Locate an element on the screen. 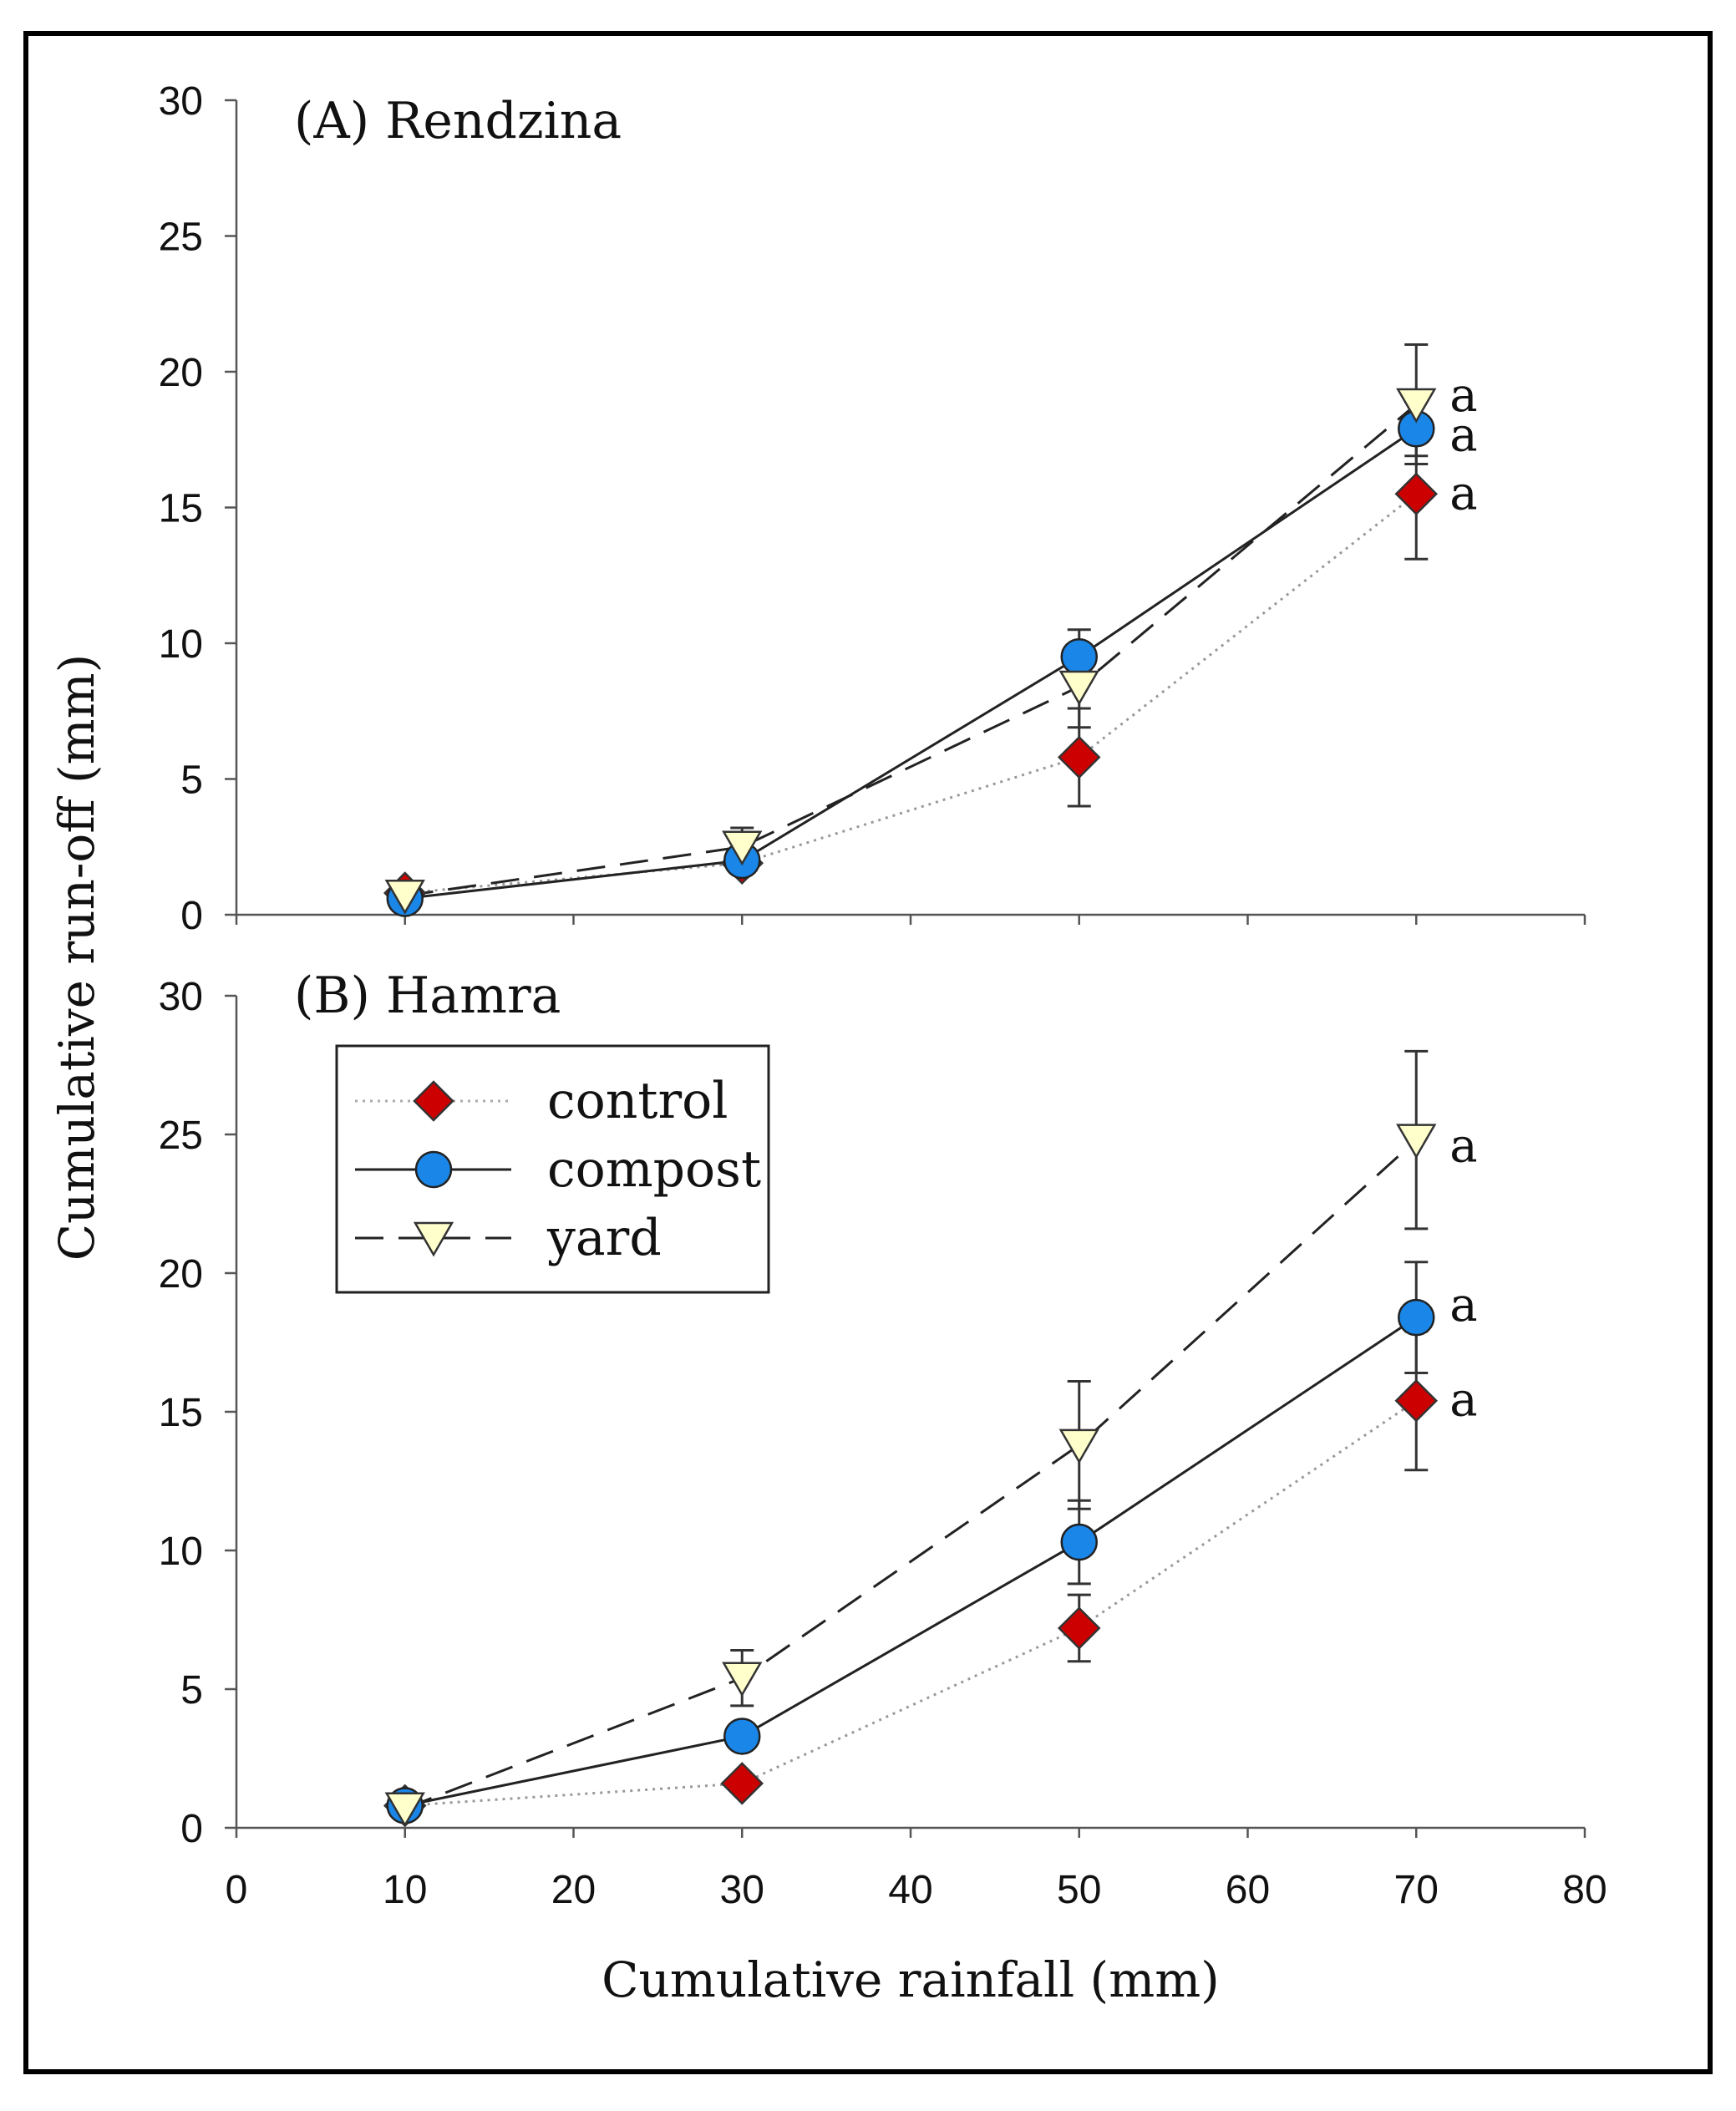  panel-b-compost-line is located at coordinates (911, 1561).